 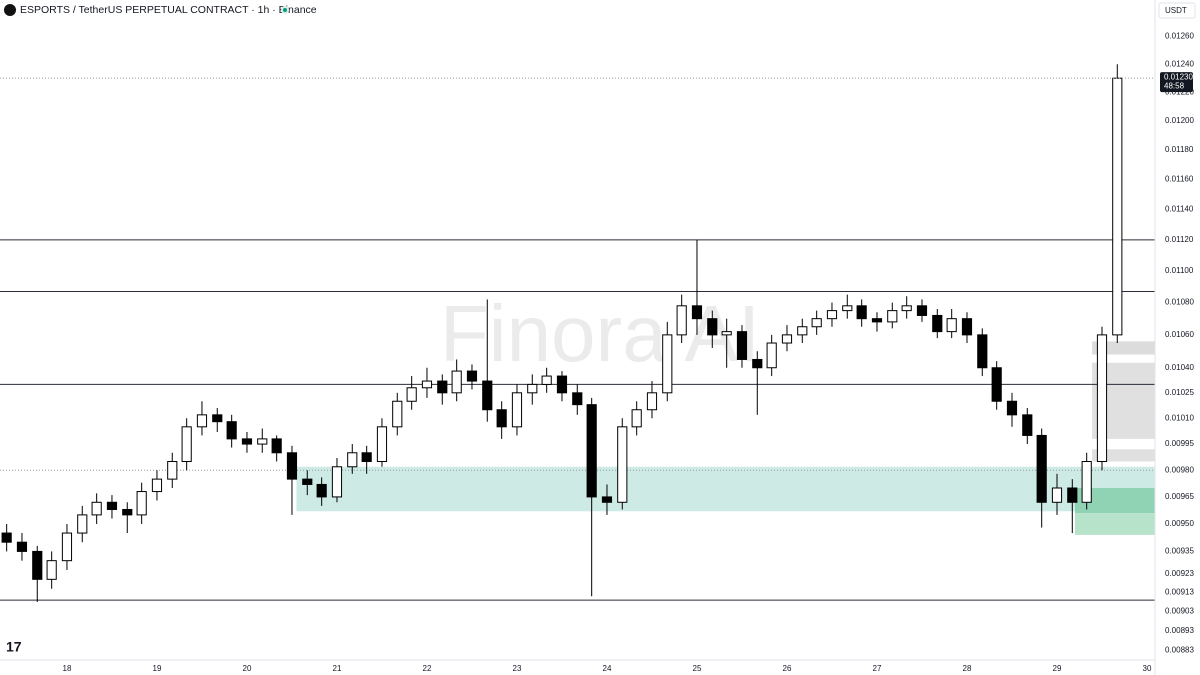 I want to click on x-tick-label: 29, so click(x=1057, y=668).